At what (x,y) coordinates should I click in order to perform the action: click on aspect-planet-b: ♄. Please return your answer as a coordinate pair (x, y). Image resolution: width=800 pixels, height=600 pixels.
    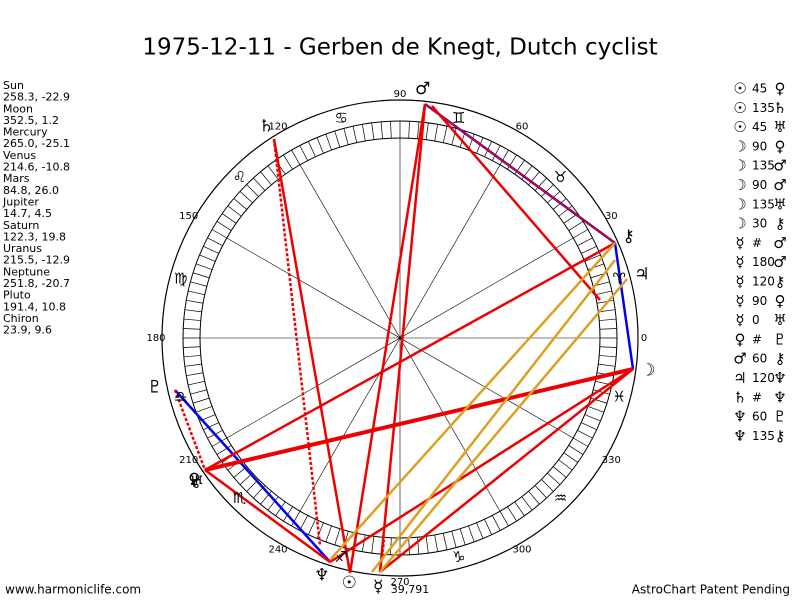
    Looking at the image, I should click on (779, 108).